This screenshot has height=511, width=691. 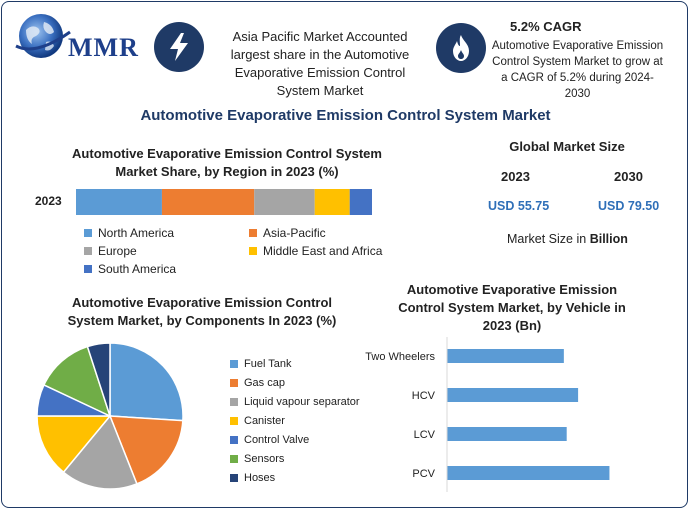 I want to click on legend-gas-cap: Gas cap, so click(x=310, y=382).